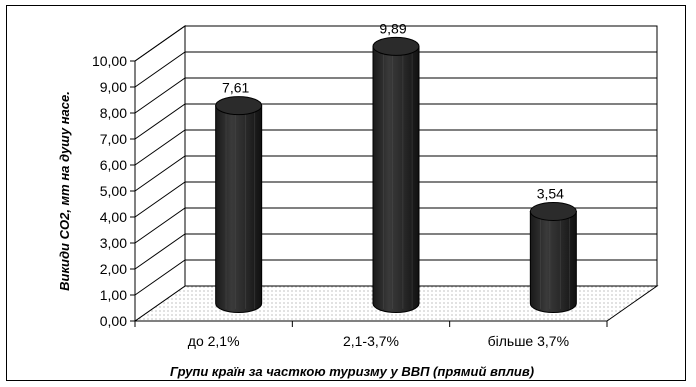 This screenshot has height=387, width=696. Describe the element at coordinates (371, 341) in the screenshot. I see `x-category-label: 2,1-3,7%` at that location.